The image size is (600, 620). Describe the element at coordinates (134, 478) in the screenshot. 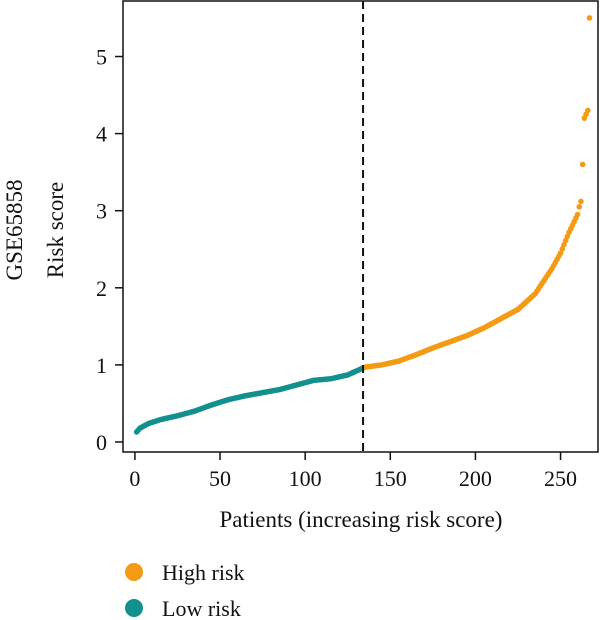

I see `x-tick-label: 0` at that location.